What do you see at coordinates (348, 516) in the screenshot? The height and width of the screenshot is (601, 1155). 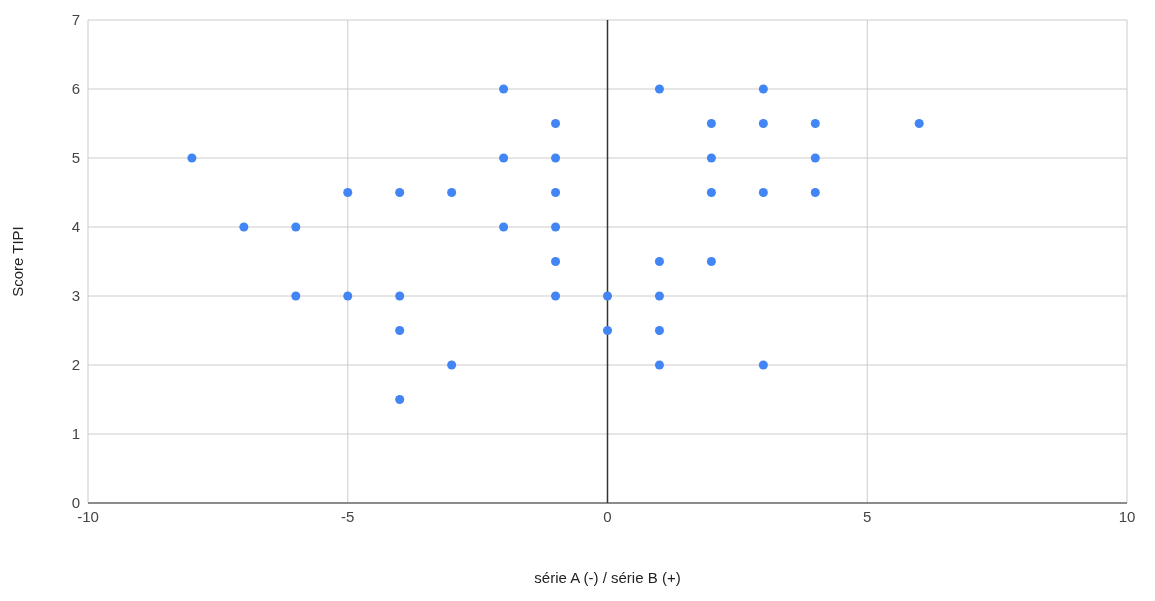 I see `x-tick-label: -5` at bounding box center [348, 516].